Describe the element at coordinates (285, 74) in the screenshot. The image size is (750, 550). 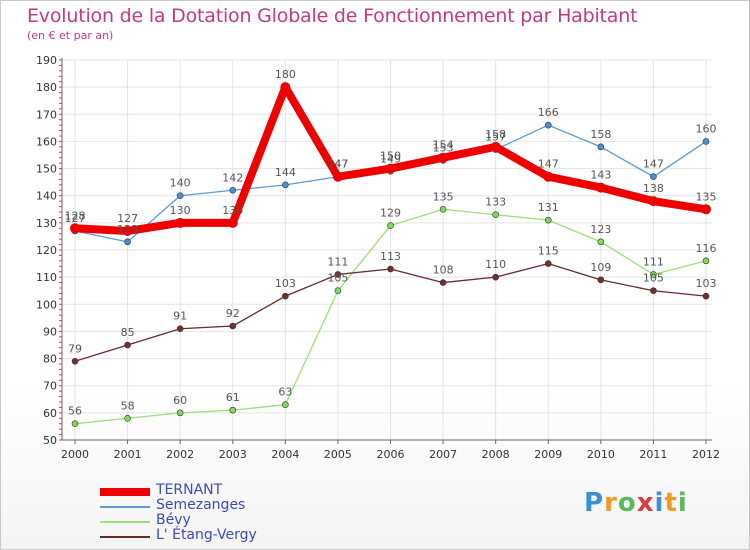
I see `data-label: 180` at that location.